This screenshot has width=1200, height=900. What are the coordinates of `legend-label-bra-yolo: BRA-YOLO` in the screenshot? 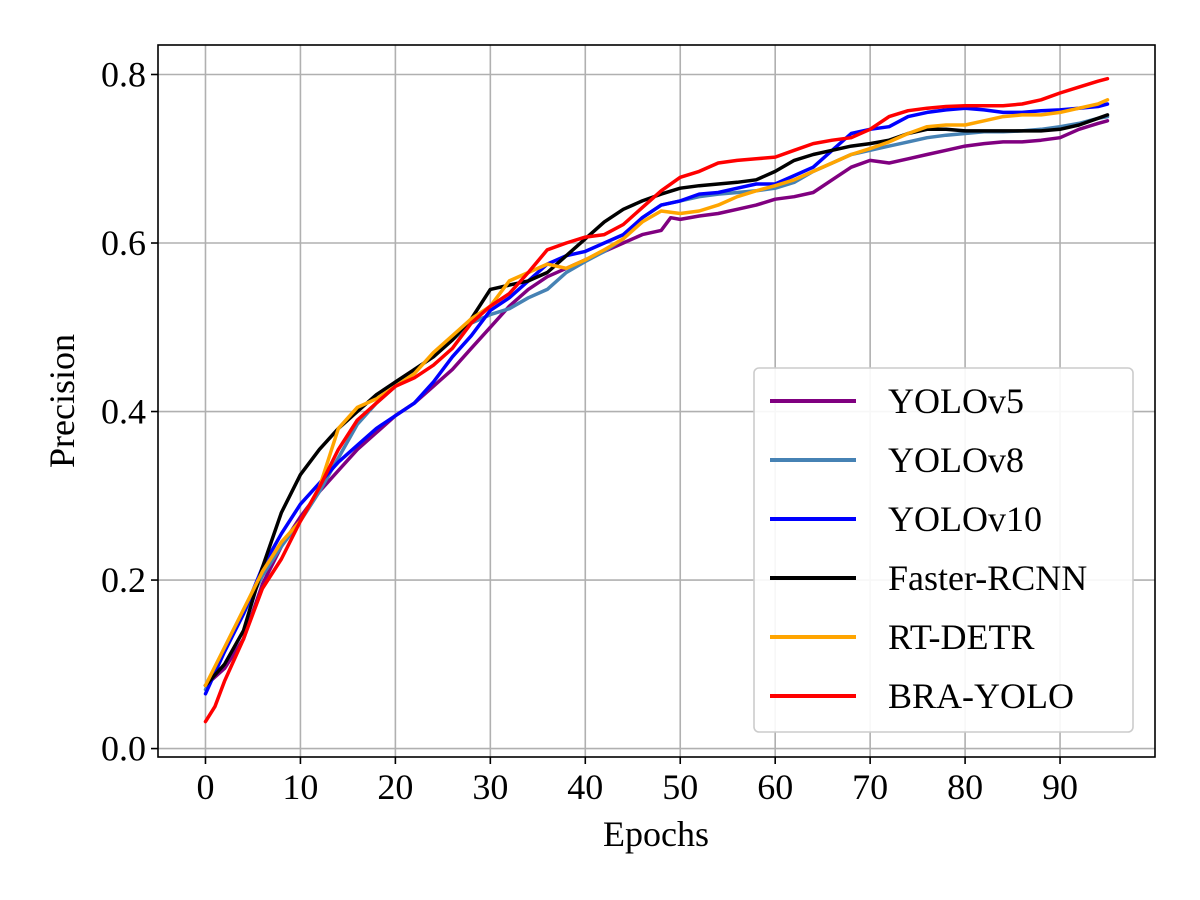 It's located at (981, 696).